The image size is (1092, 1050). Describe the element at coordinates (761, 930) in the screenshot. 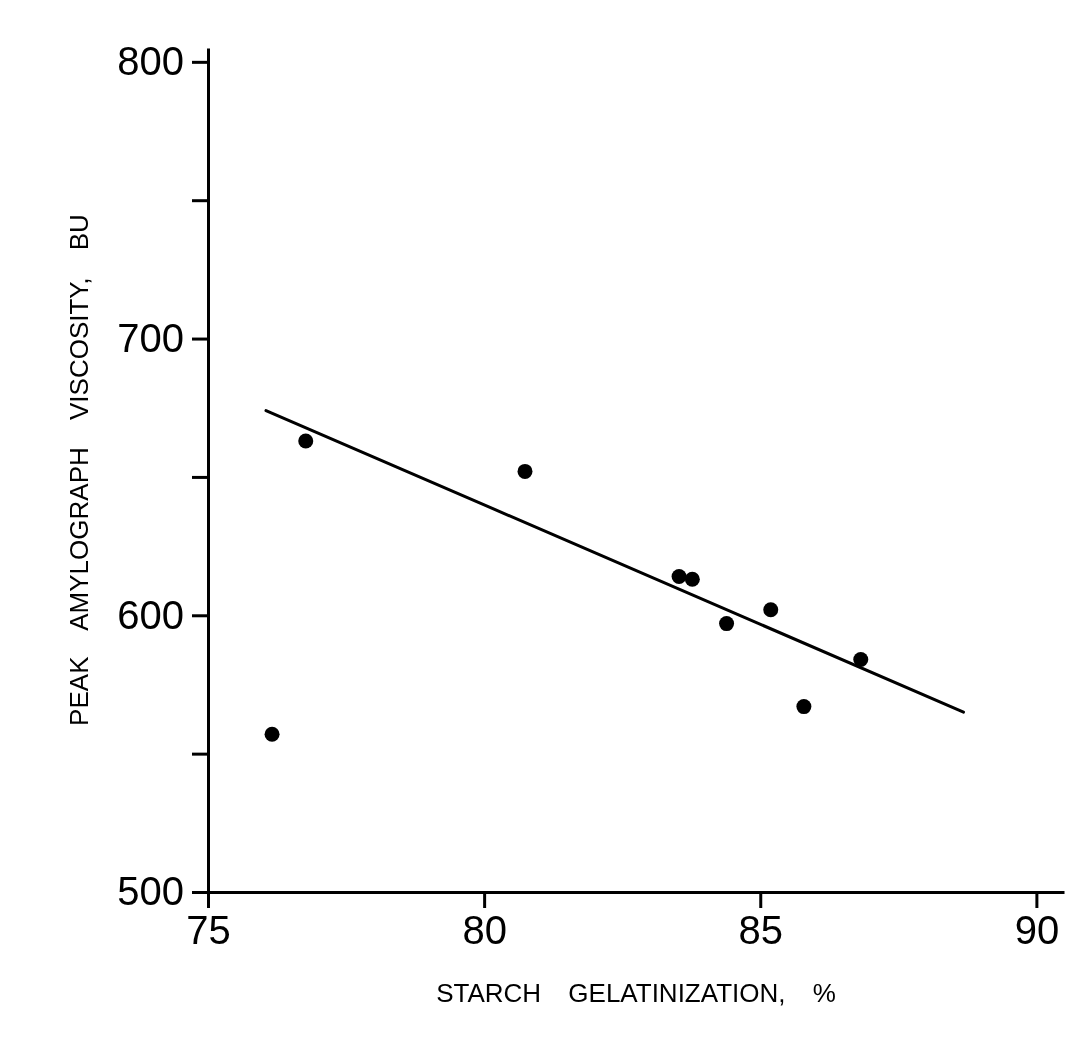

I see `x-tick-label: 85` at that location.